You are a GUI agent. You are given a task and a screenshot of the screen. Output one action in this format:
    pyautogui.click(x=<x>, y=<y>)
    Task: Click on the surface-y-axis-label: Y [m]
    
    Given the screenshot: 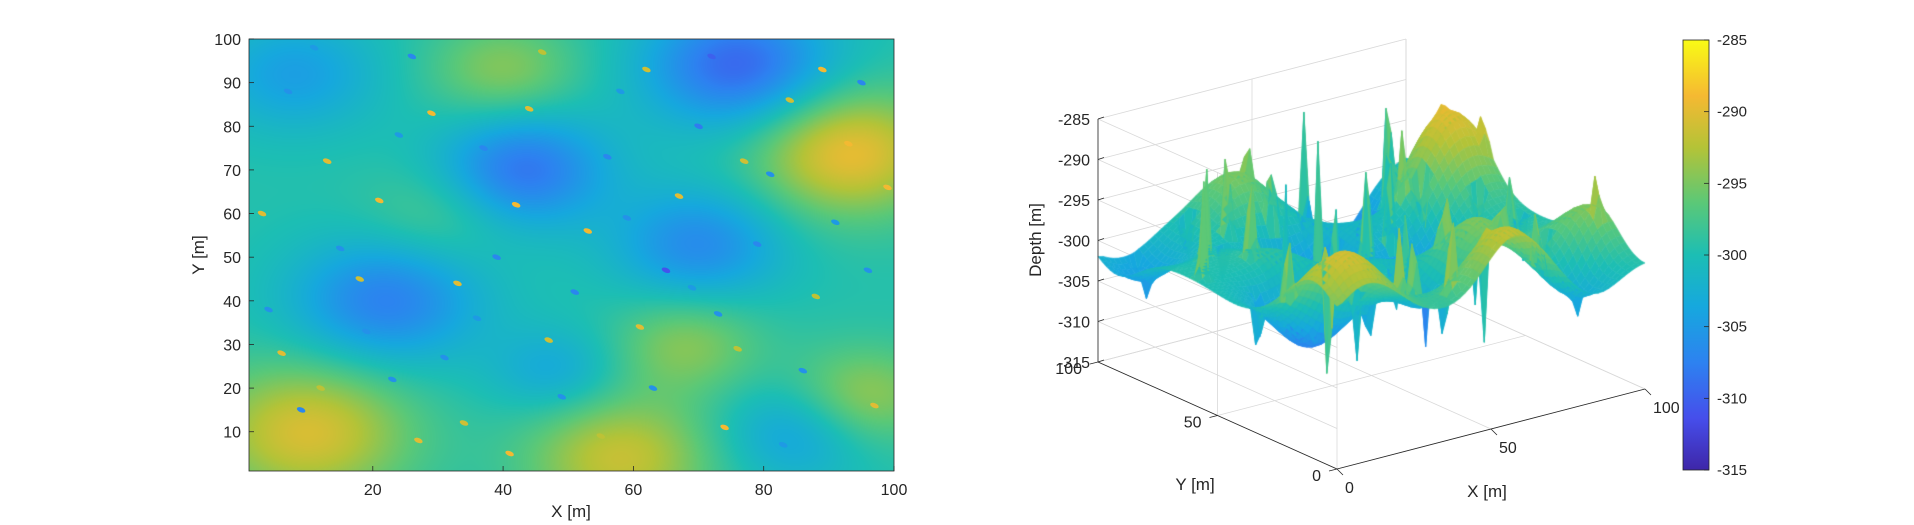 What is the action you would take?
    pyautogui.click(x=1194, y=484)
    